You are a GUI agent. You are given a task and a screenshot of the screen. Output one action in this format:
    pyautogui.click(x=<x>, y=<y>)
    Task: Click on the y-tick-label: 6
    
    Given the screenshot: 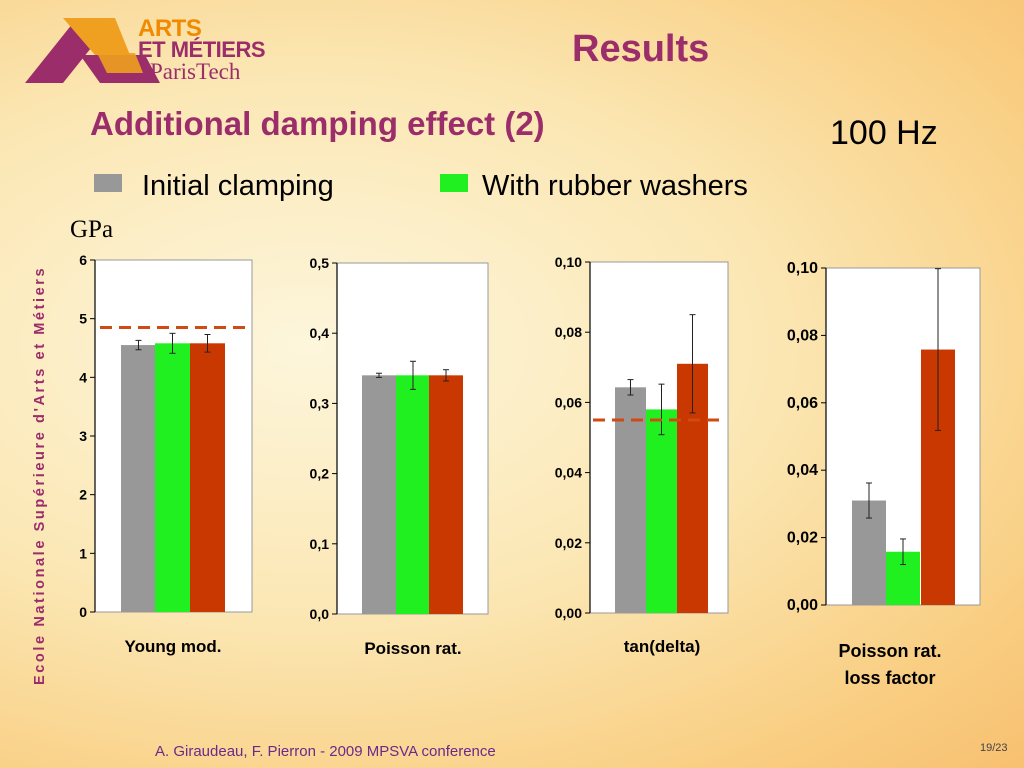 What is the action you would take?
    pyautogui.click(x=83, y=260)
    